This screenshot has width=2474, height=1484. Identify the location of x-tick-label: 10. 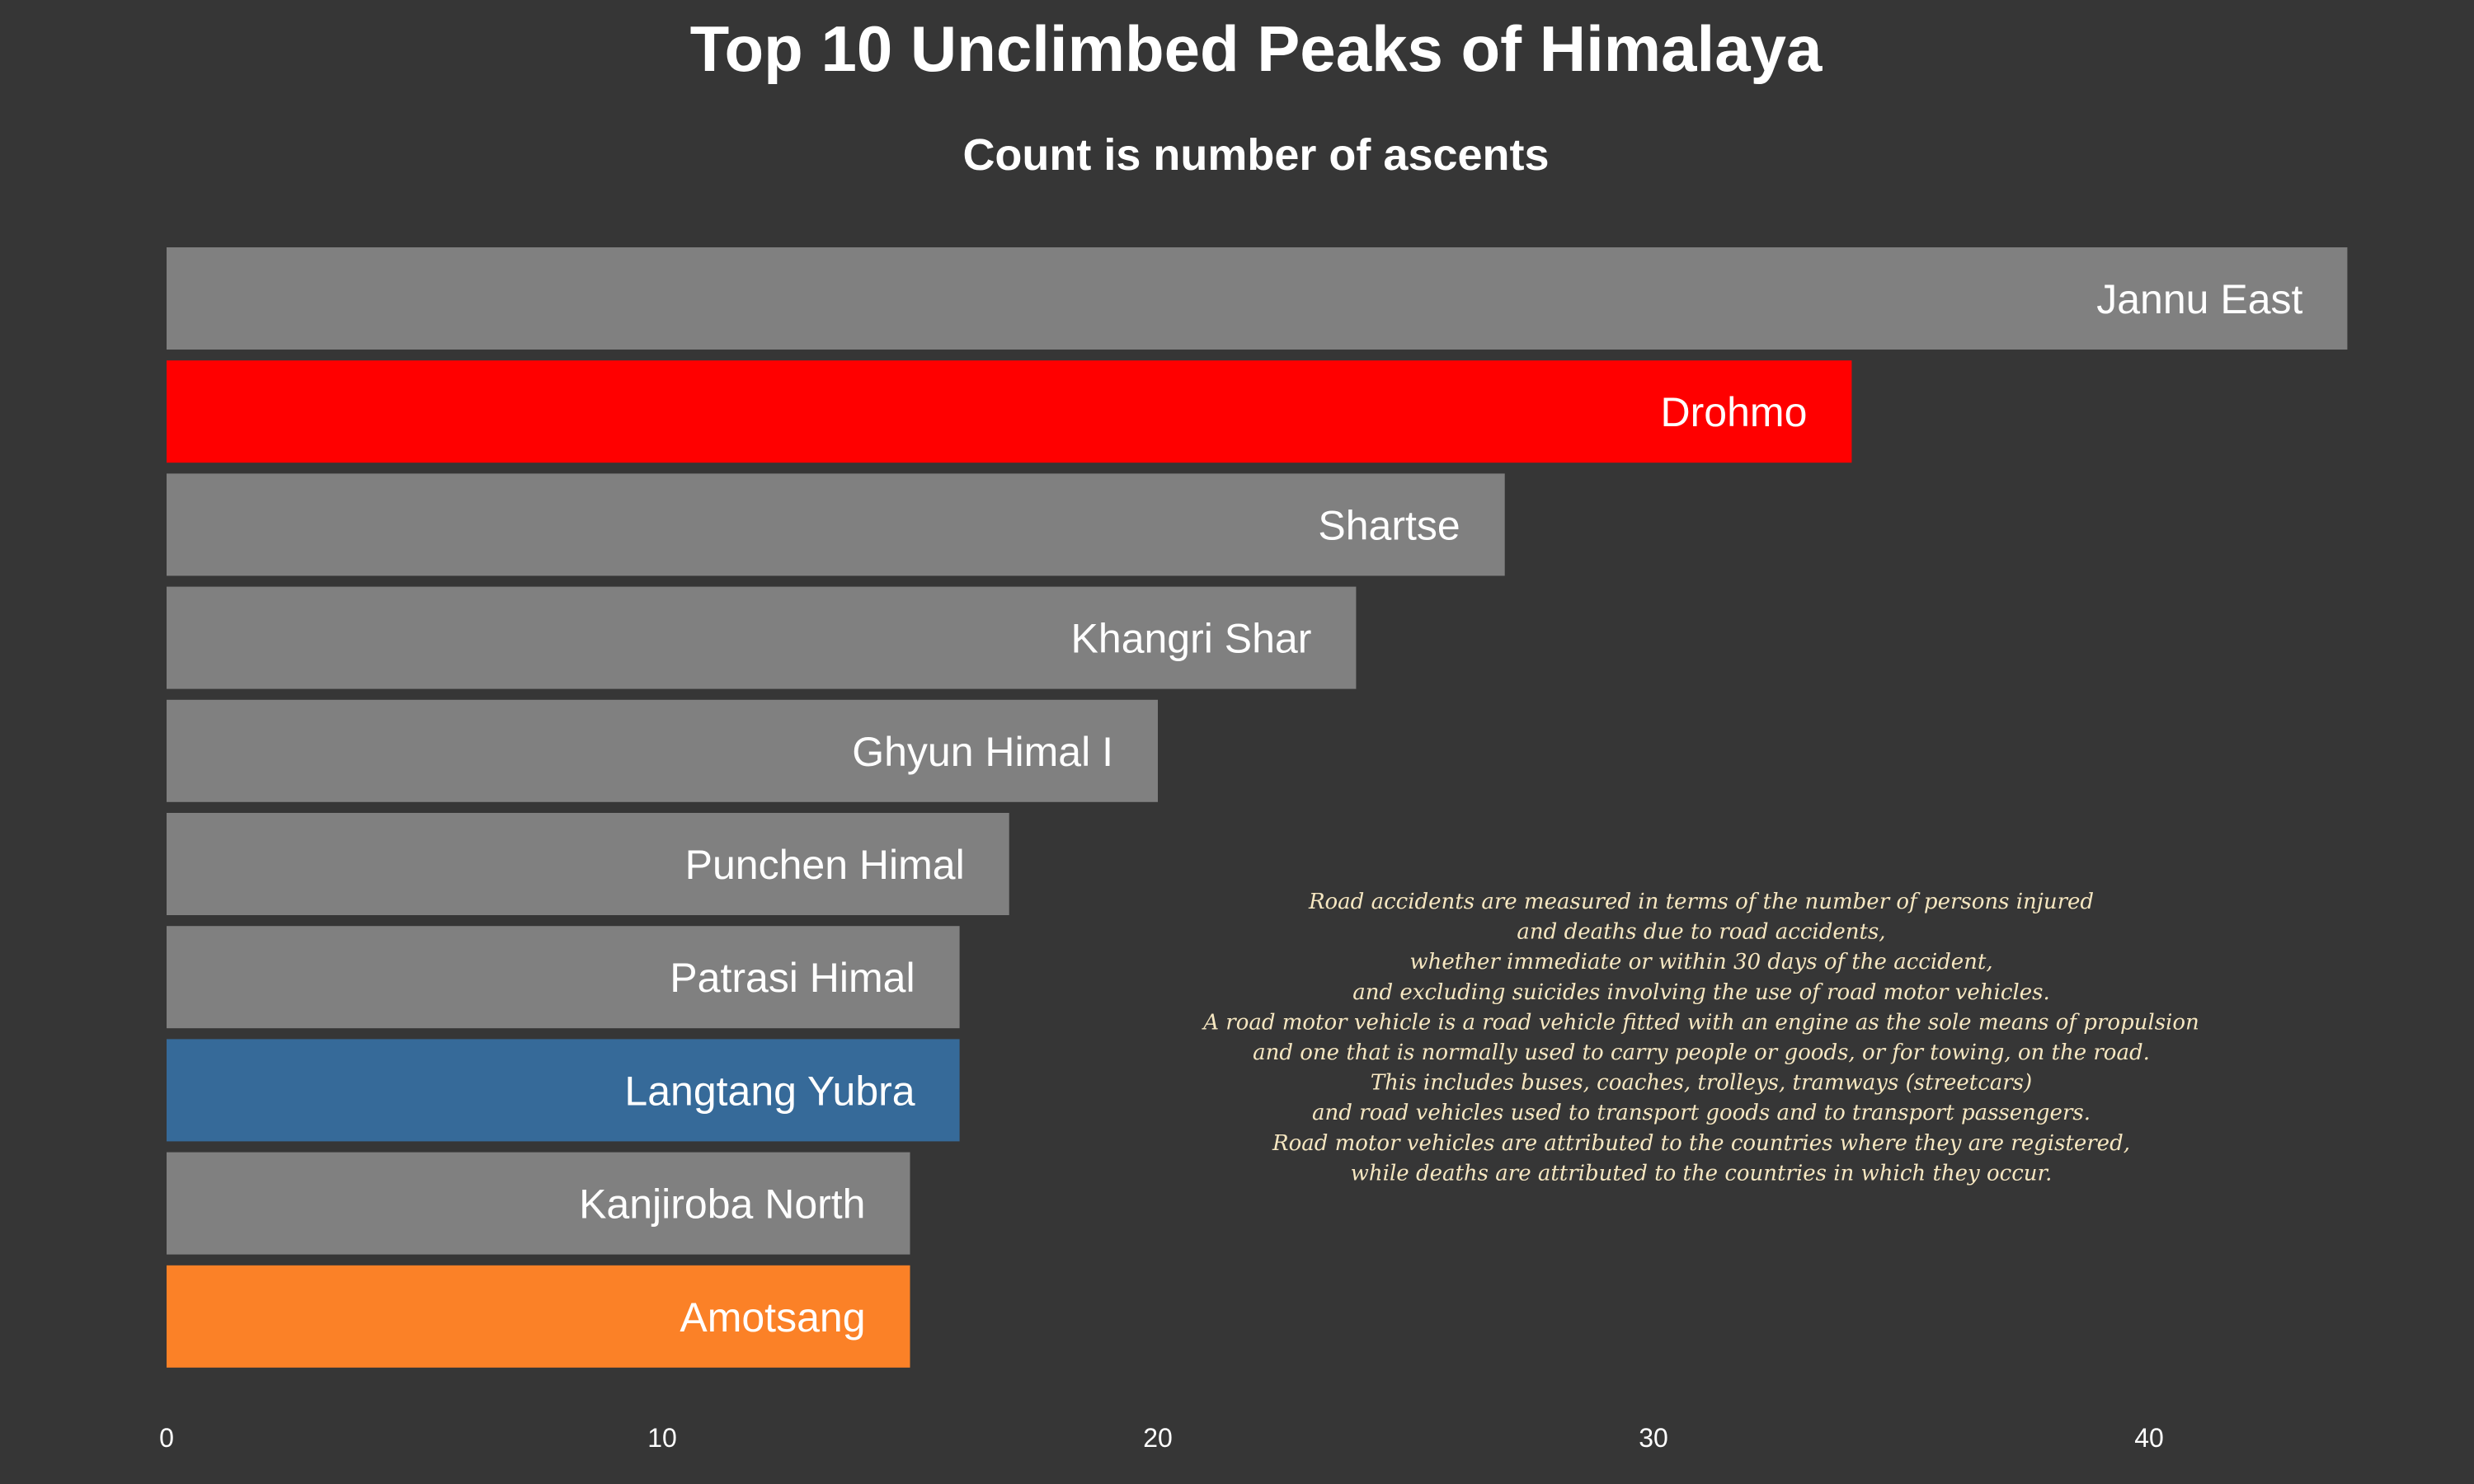
(662, 1438).